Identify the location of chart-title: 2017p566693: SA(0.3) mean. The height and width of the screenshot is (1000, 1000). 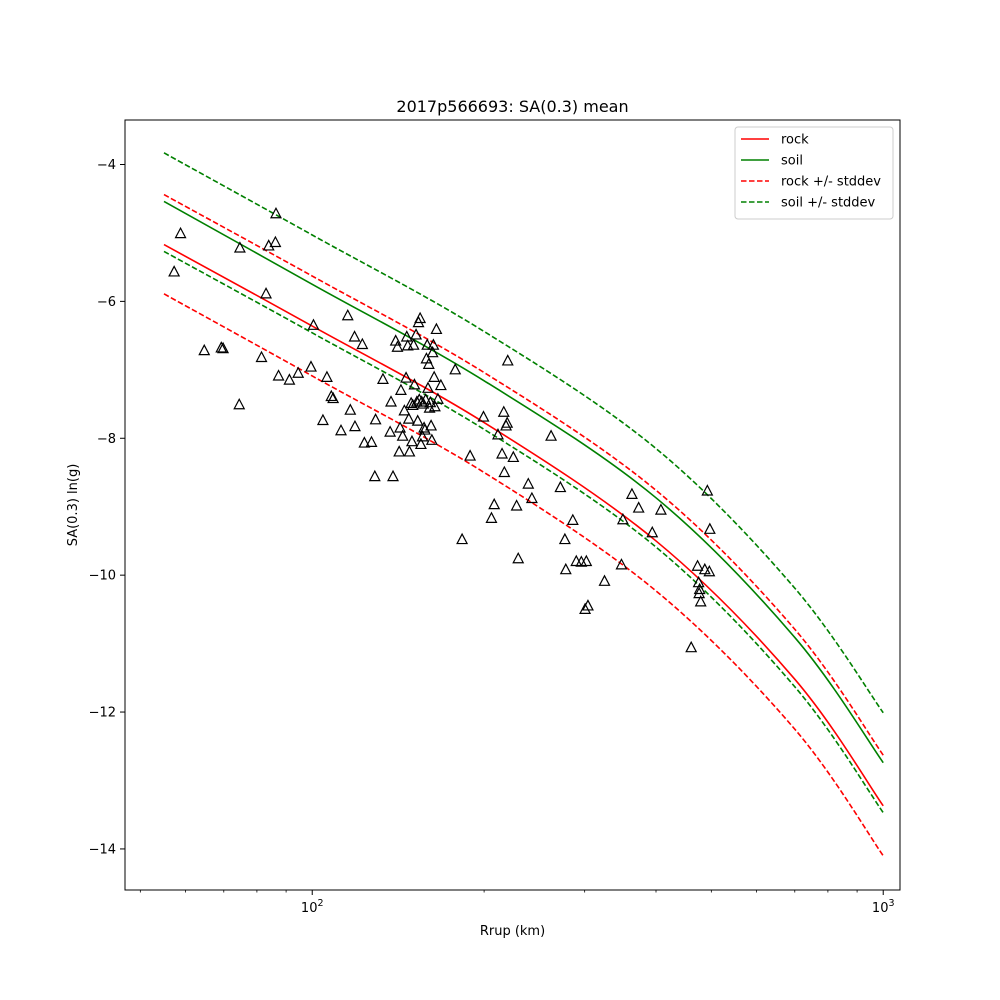
(512, 106).